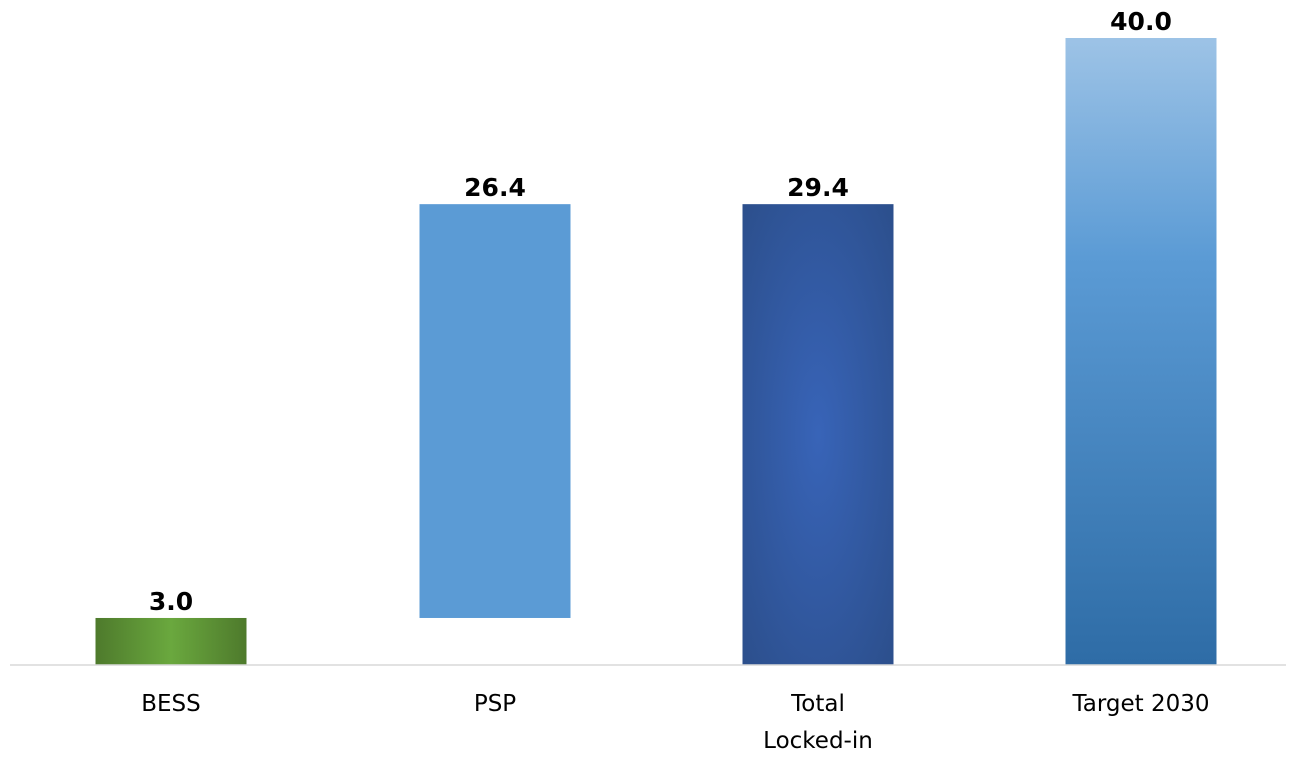 This screenshot has width=1289, height=757. What do you see at coordinates (1141, 21) in the screenshot?
I see `value-label-4: 40.0` at bounding box center [1141, 21].